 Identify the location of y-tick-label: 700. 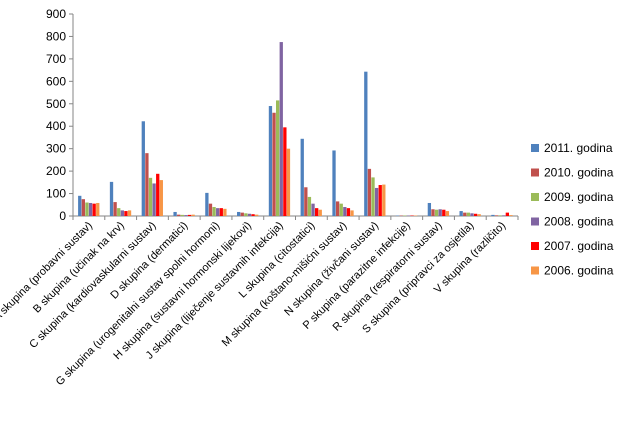
(56, 59).